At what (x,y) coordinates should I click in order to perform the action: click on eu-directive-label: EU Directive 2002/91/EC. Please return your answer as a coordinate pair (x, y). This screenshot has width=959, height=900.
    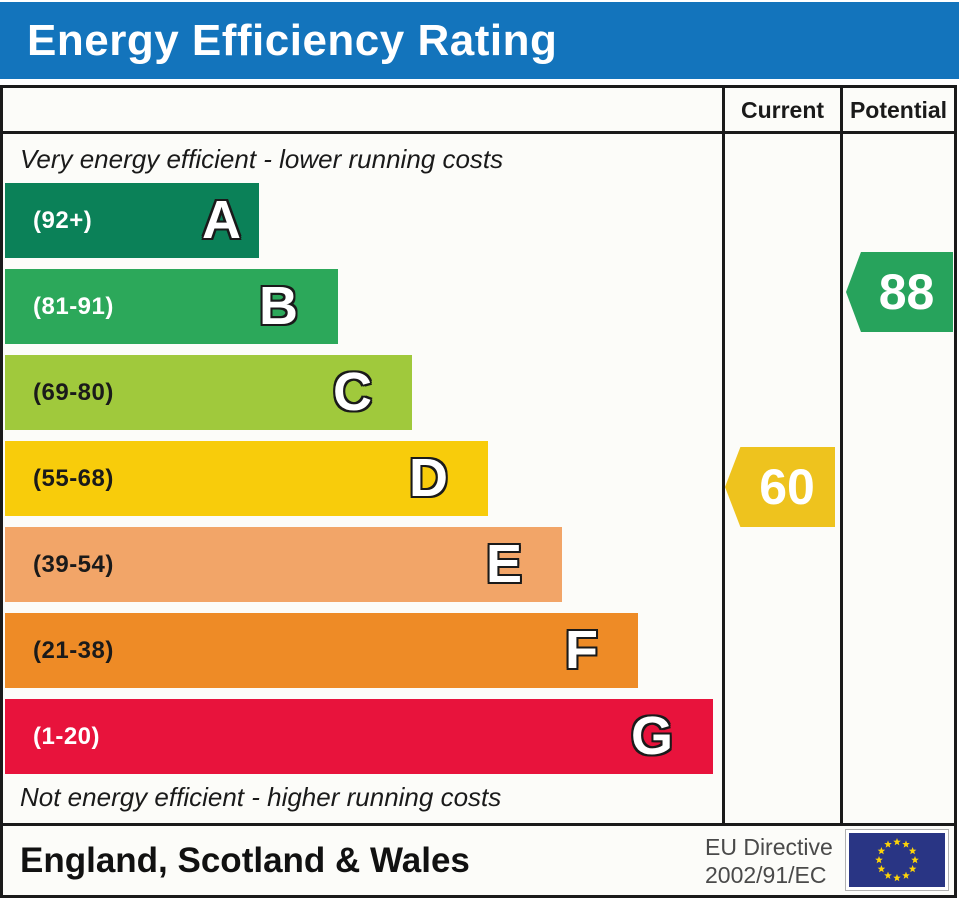
    Looking at the image, I should click on (769, 861).